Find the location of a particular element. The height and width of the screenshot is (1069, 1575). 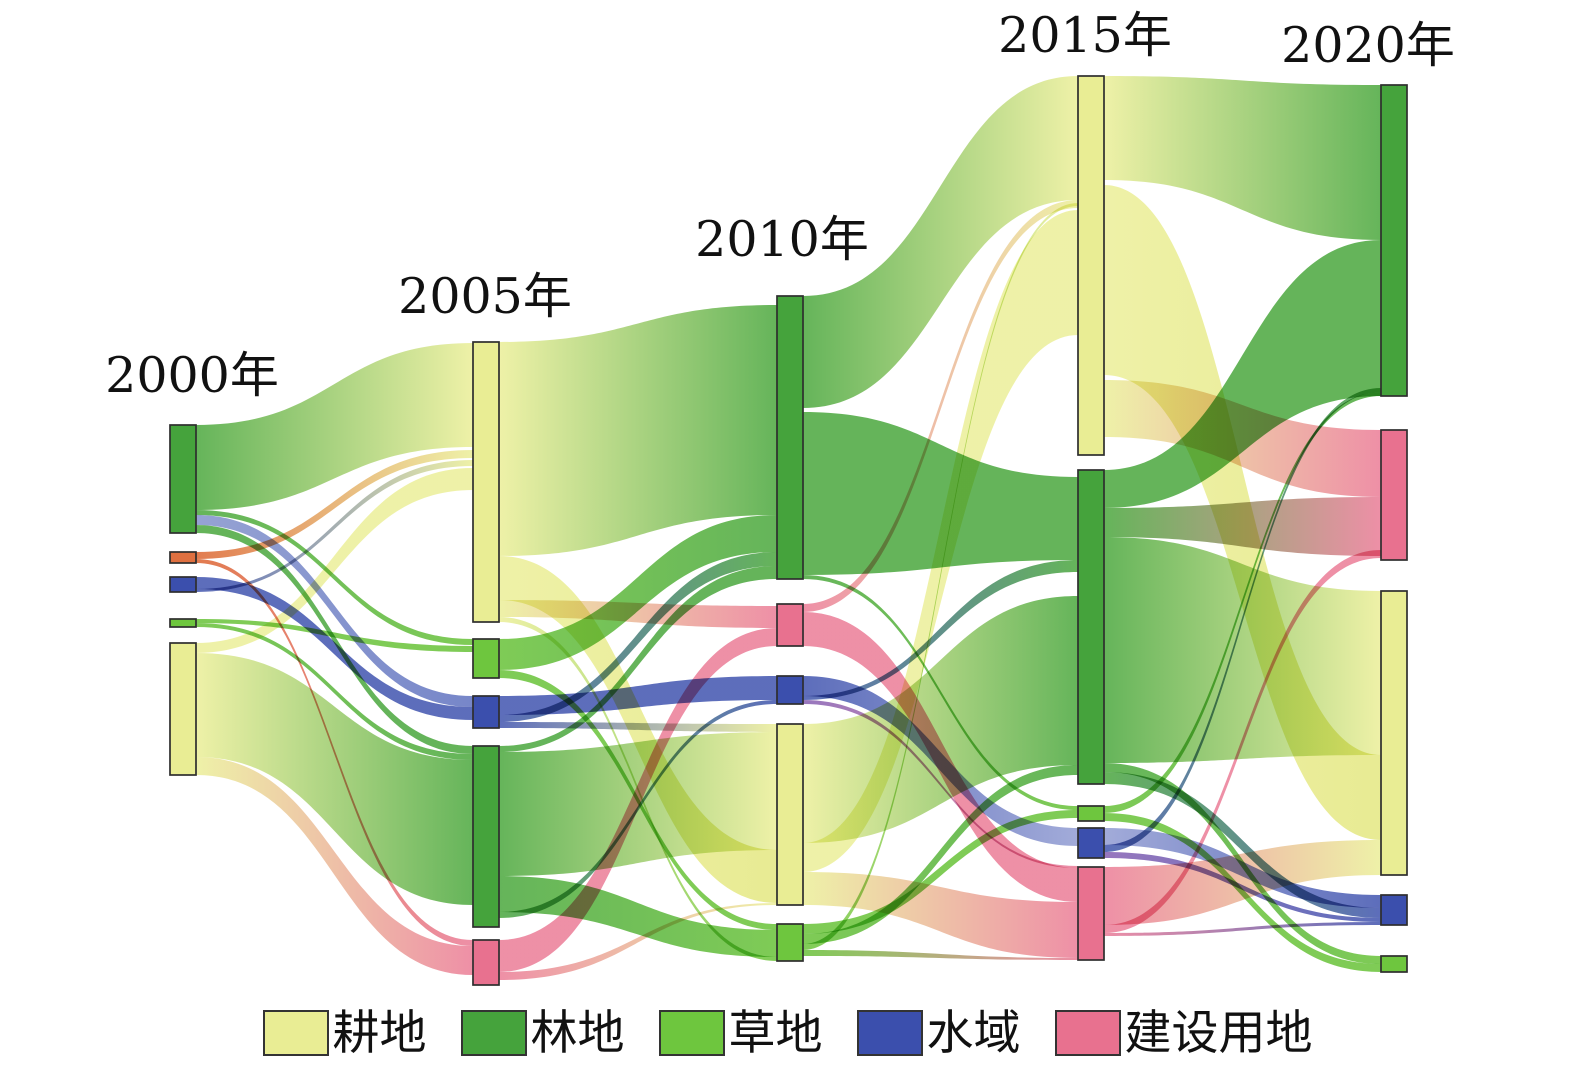

flow-grassland-to-built is located at coordinates (940, 955).